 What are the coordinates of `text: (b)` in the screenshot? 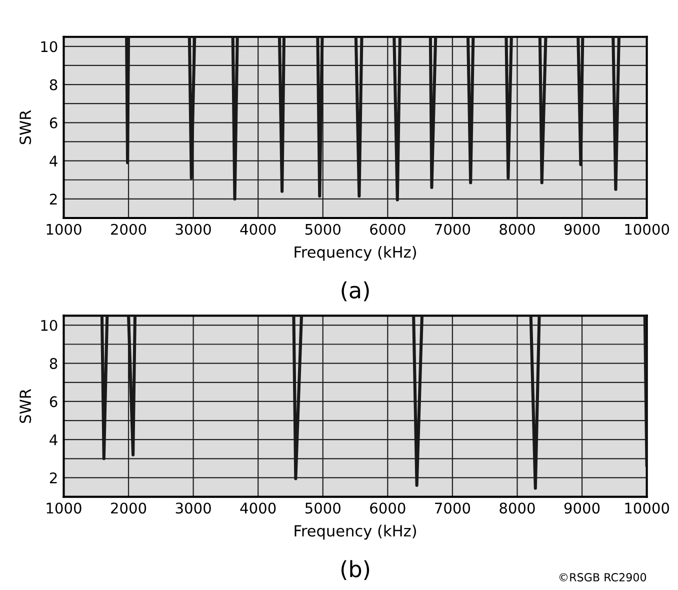 It's located at (355, 570).